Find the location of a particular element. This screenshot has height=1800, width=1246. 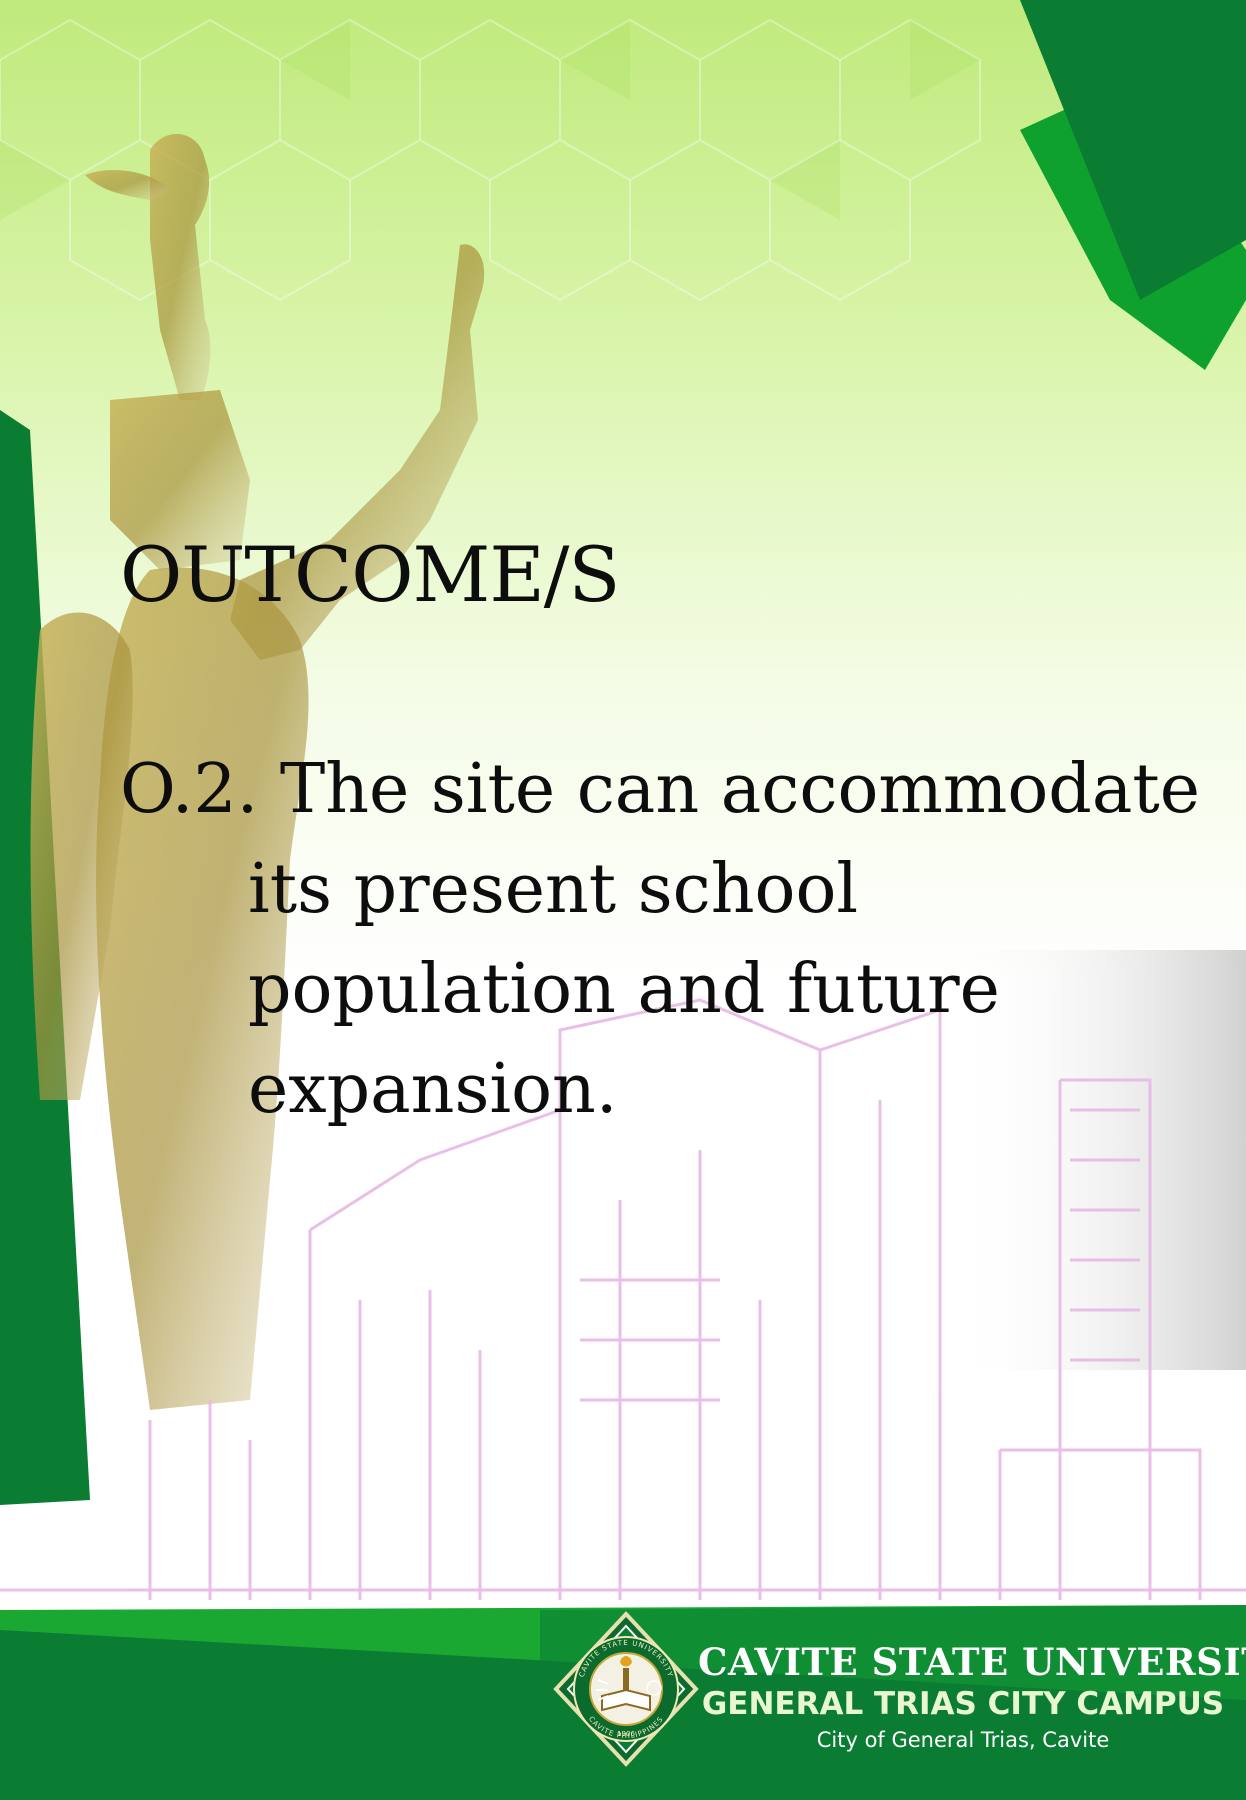

seal-year: 1906 is located at coordinates (626, 1734).